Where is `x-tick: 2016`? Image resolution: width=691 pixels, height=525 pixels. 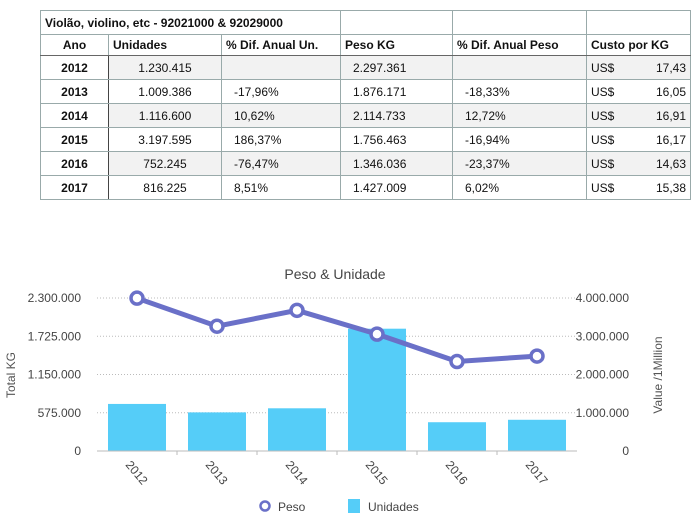
x-tick: 2016 is located at coordinates (457, 473).